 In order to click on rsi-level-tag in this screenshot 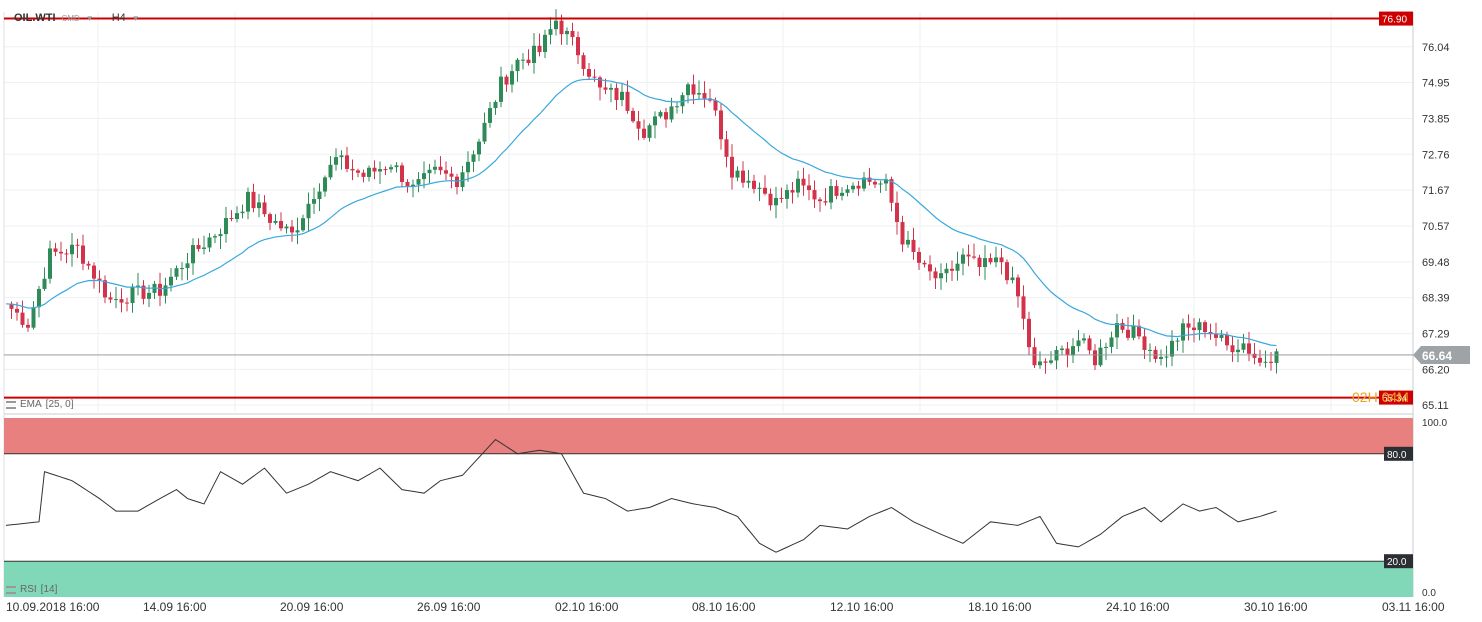, I will do `click(1398, 453)`.